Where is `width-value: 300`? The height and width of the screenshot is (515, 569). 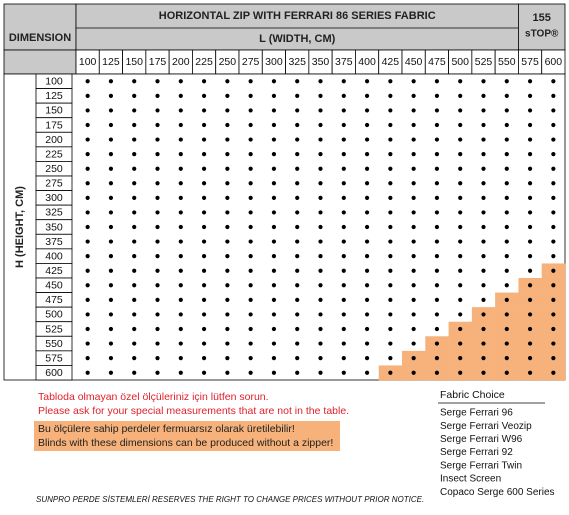 width-value: 300 is located at coordinates (274, 62).